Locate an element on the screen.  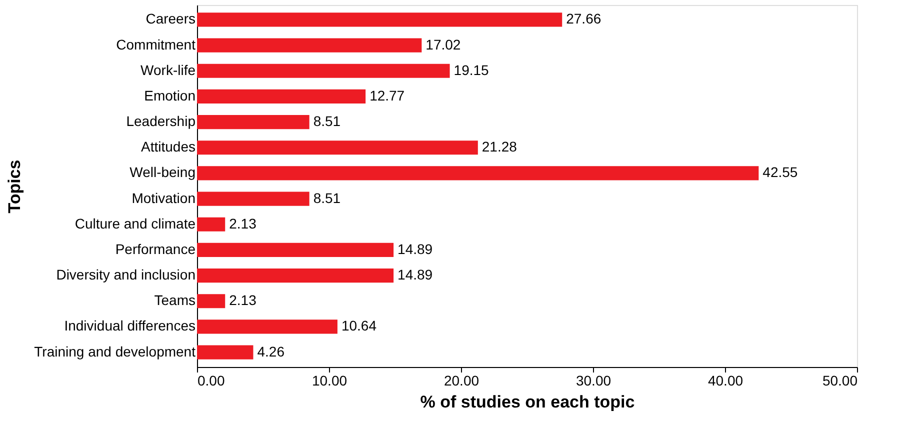
y-tick-label: Attitudes is located at coordinates (168, 146).